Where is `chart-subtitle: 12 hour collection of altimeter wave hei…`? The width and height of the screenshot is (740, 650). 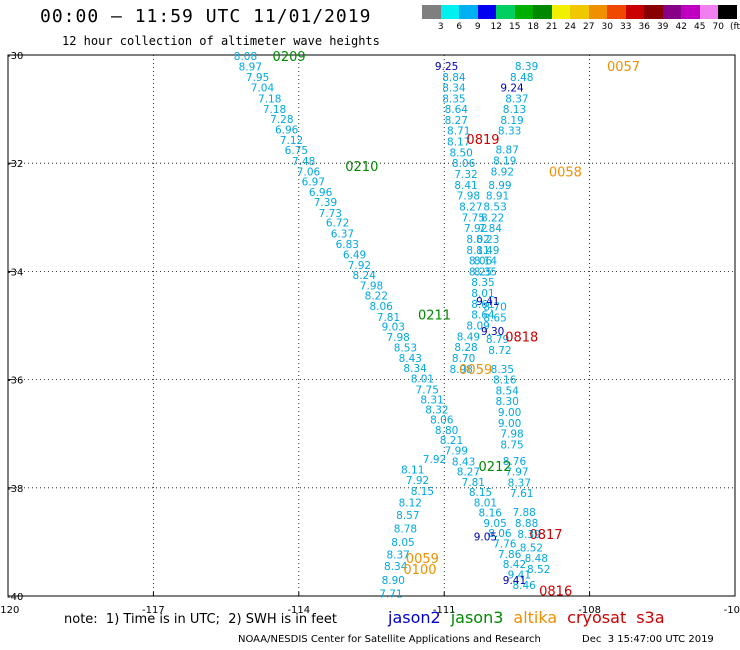
chart-subtitle: 12 hour collection of altimeter wave hei… is located at coordinates (221, 41).